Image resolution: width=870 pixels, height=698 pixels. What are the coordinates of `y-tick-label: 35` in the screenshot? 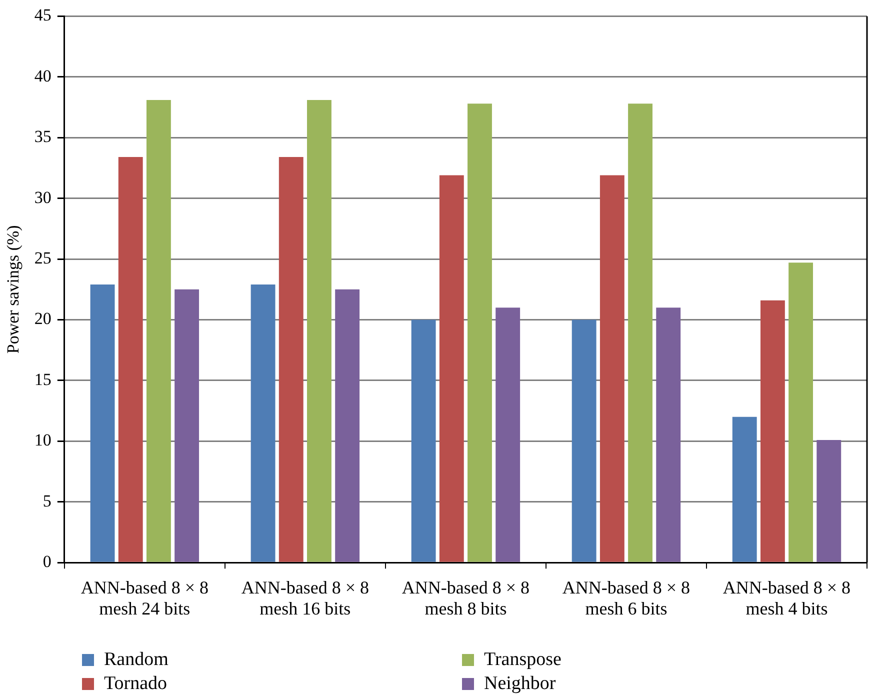 It's located at (43, 136).